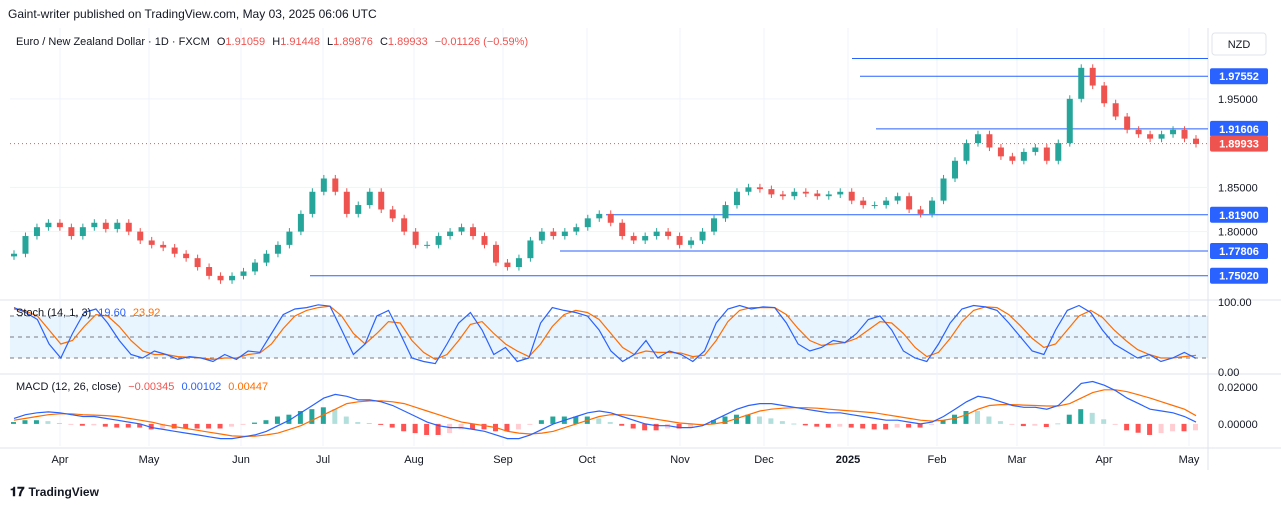  What do you see at coordinates (1228, 373) in the screenshot?
I see `stoch-tick-label: 0.00` at bounding box center [1228, 373].